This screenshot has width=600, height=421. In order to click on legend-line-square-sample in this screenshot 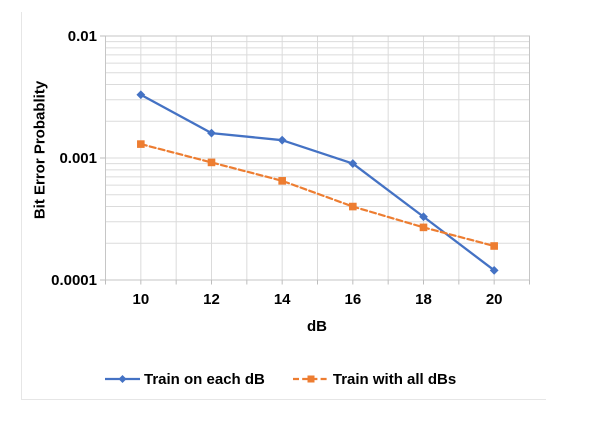, I will do `click(310, 379)`.